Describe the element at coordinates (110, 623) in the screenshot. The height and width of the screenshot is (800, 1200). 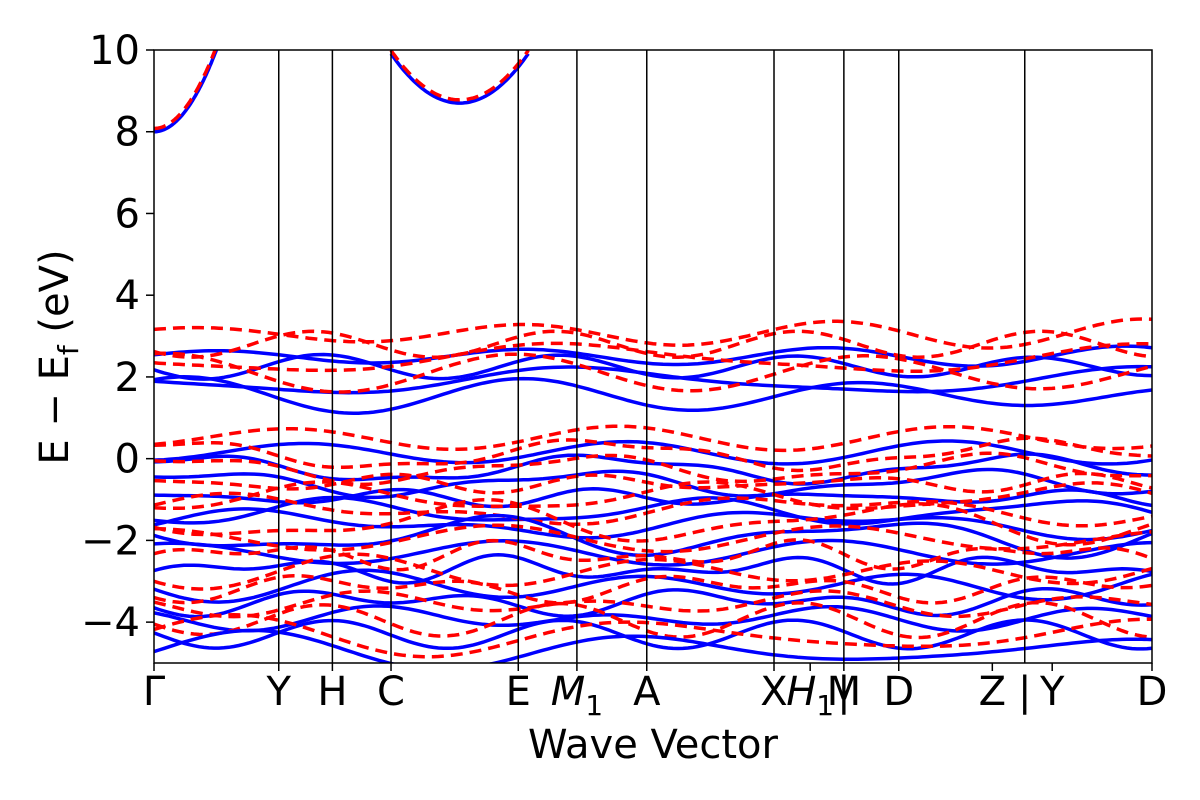
I see `y-tick-label: −4` at that location.